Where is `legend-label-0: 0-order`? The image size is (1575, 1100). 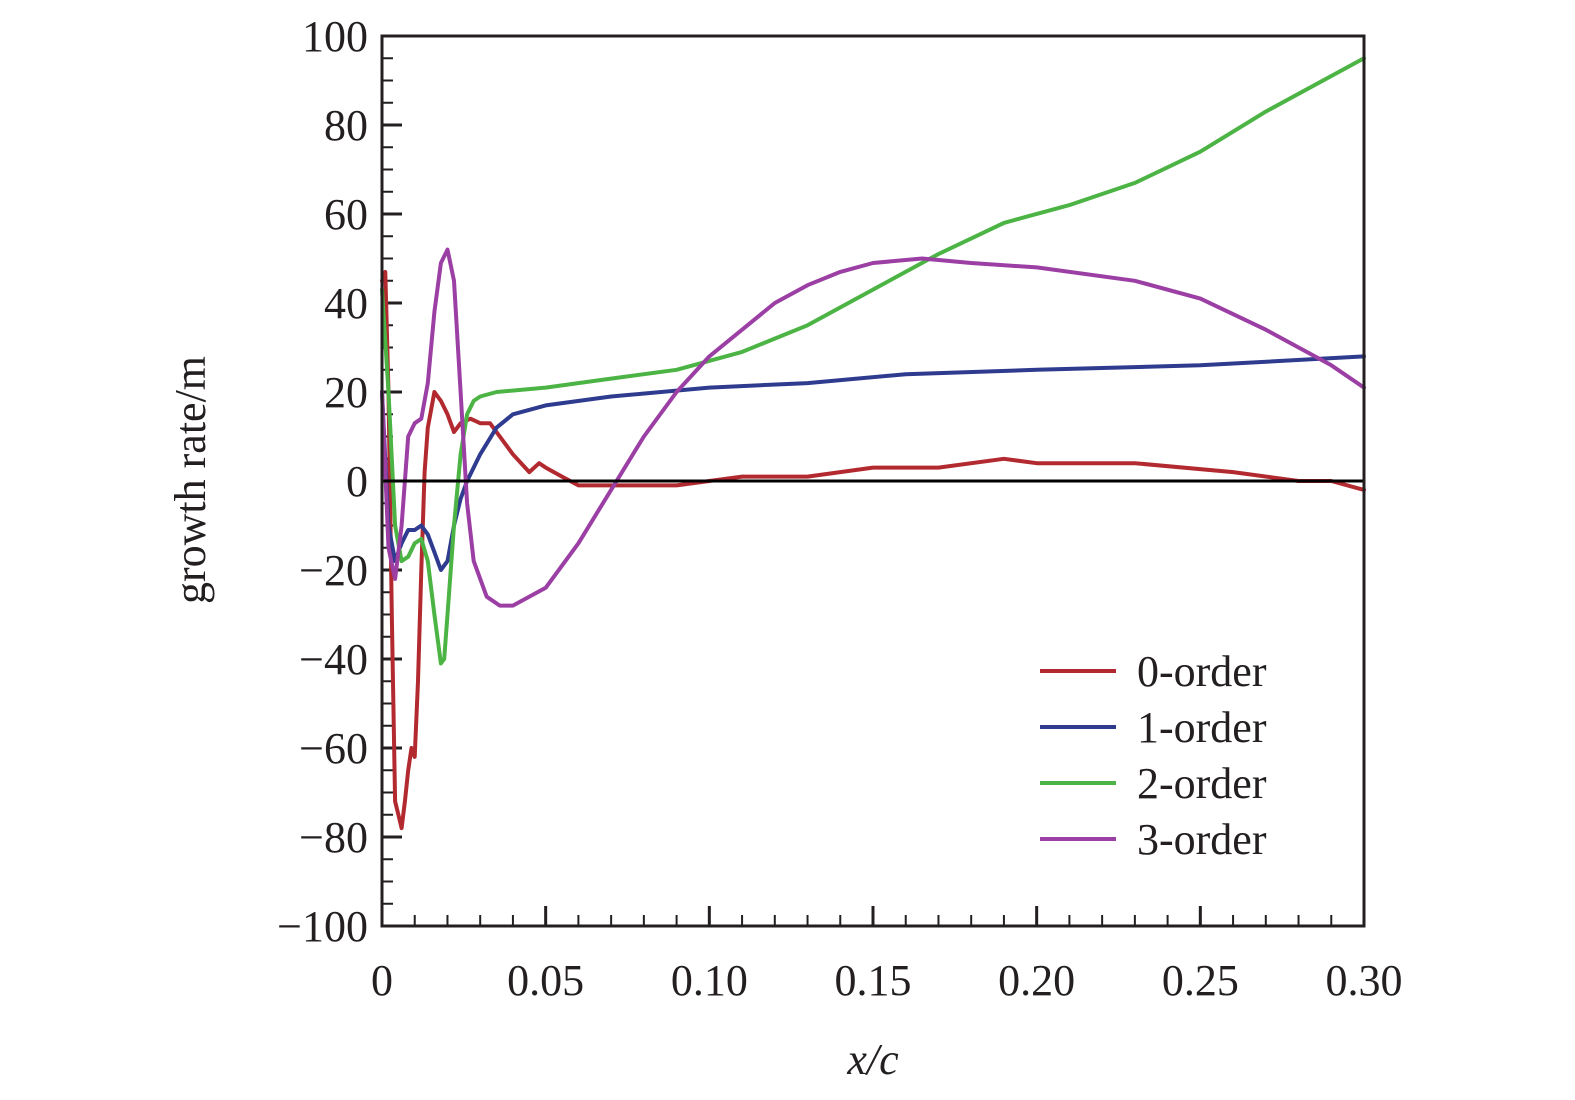
legend-label-0: 0-order is located at coordinates (1202, 671).